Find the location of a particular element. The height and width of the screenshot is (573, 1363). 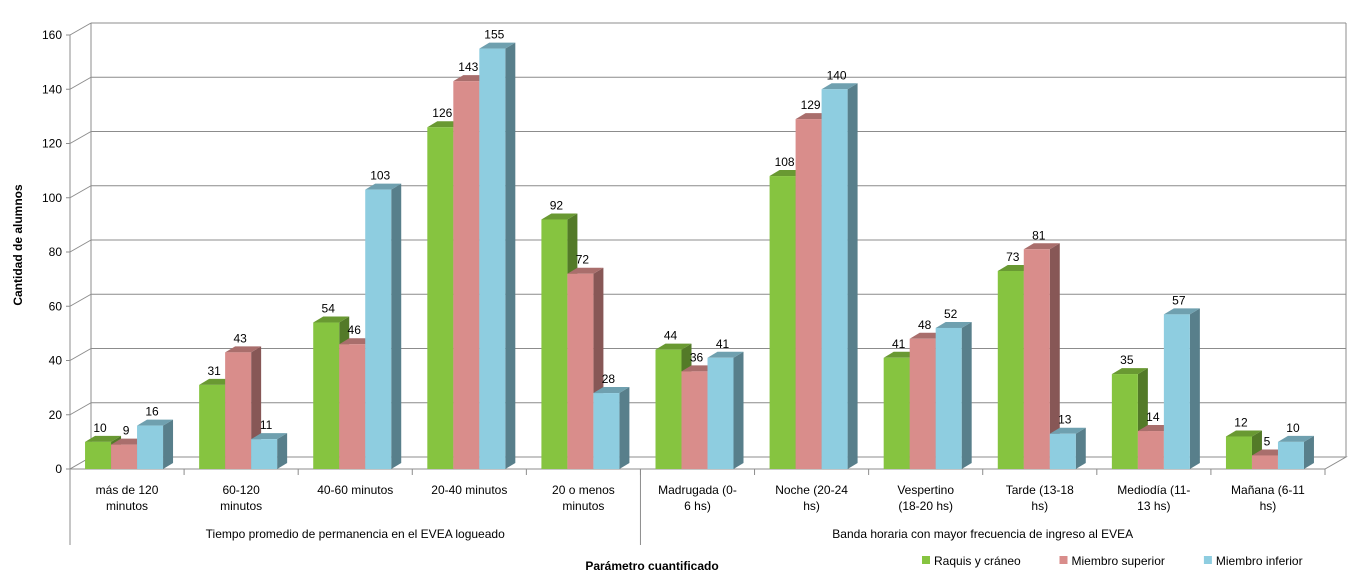

data-label: 13 is located at coordinates (1065, 420).